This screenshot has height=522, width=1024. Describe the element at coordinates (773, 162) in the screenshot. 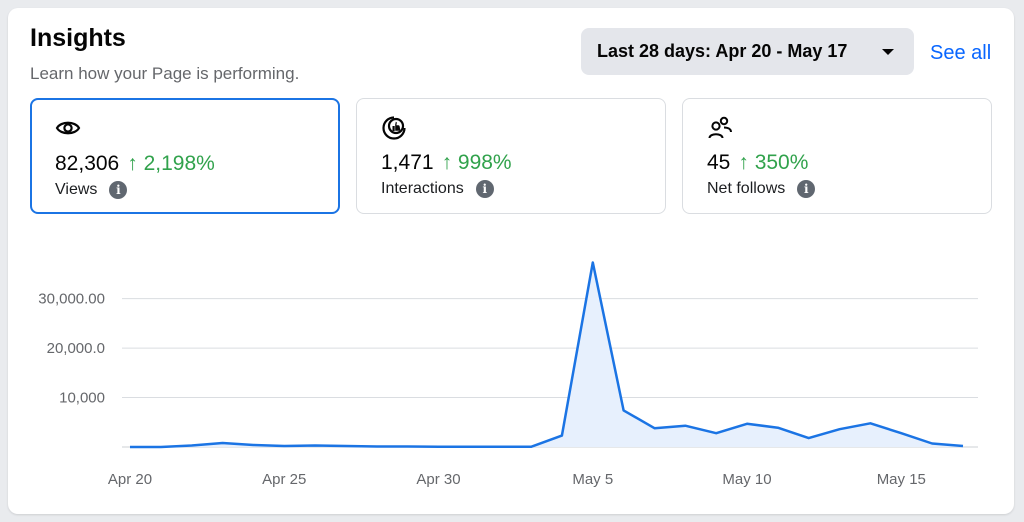

I see `metric-change: ↑ 350%` at that location.